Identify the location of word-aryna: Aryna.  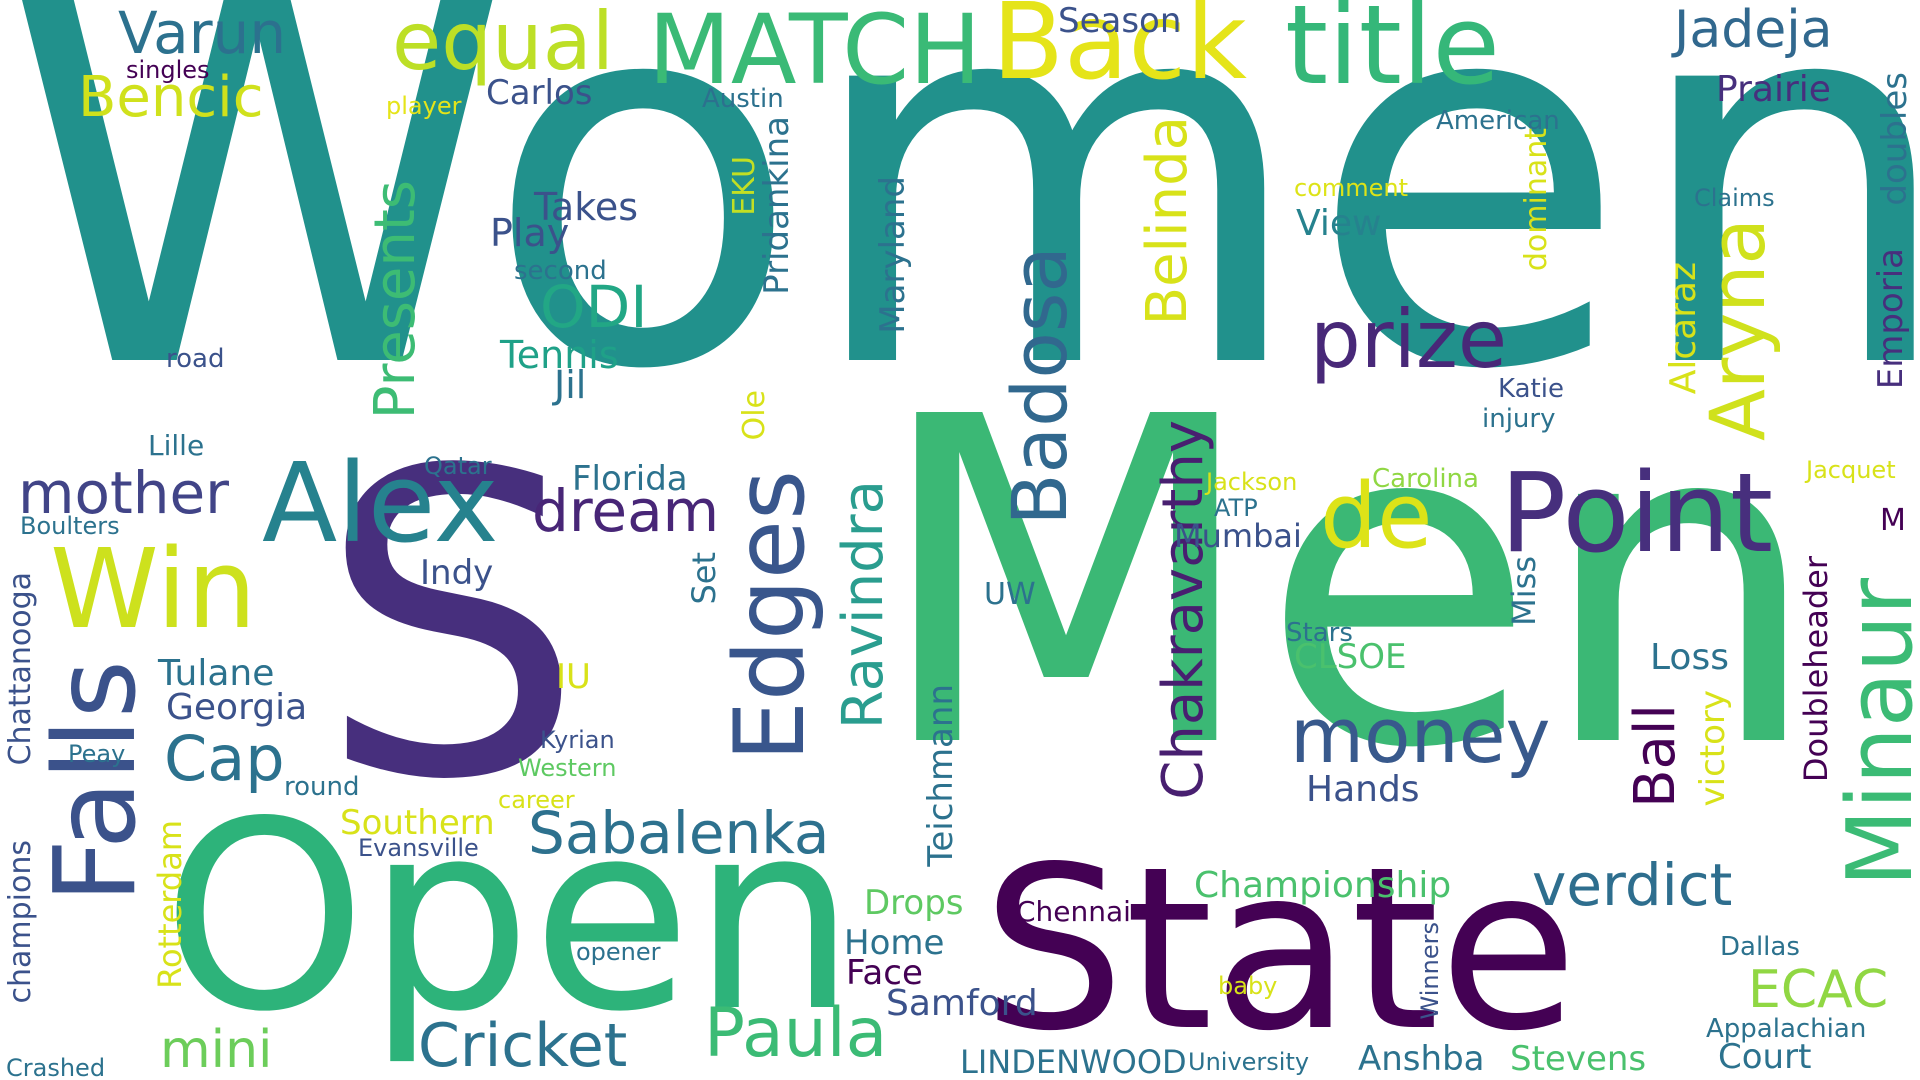
(1737, 329).